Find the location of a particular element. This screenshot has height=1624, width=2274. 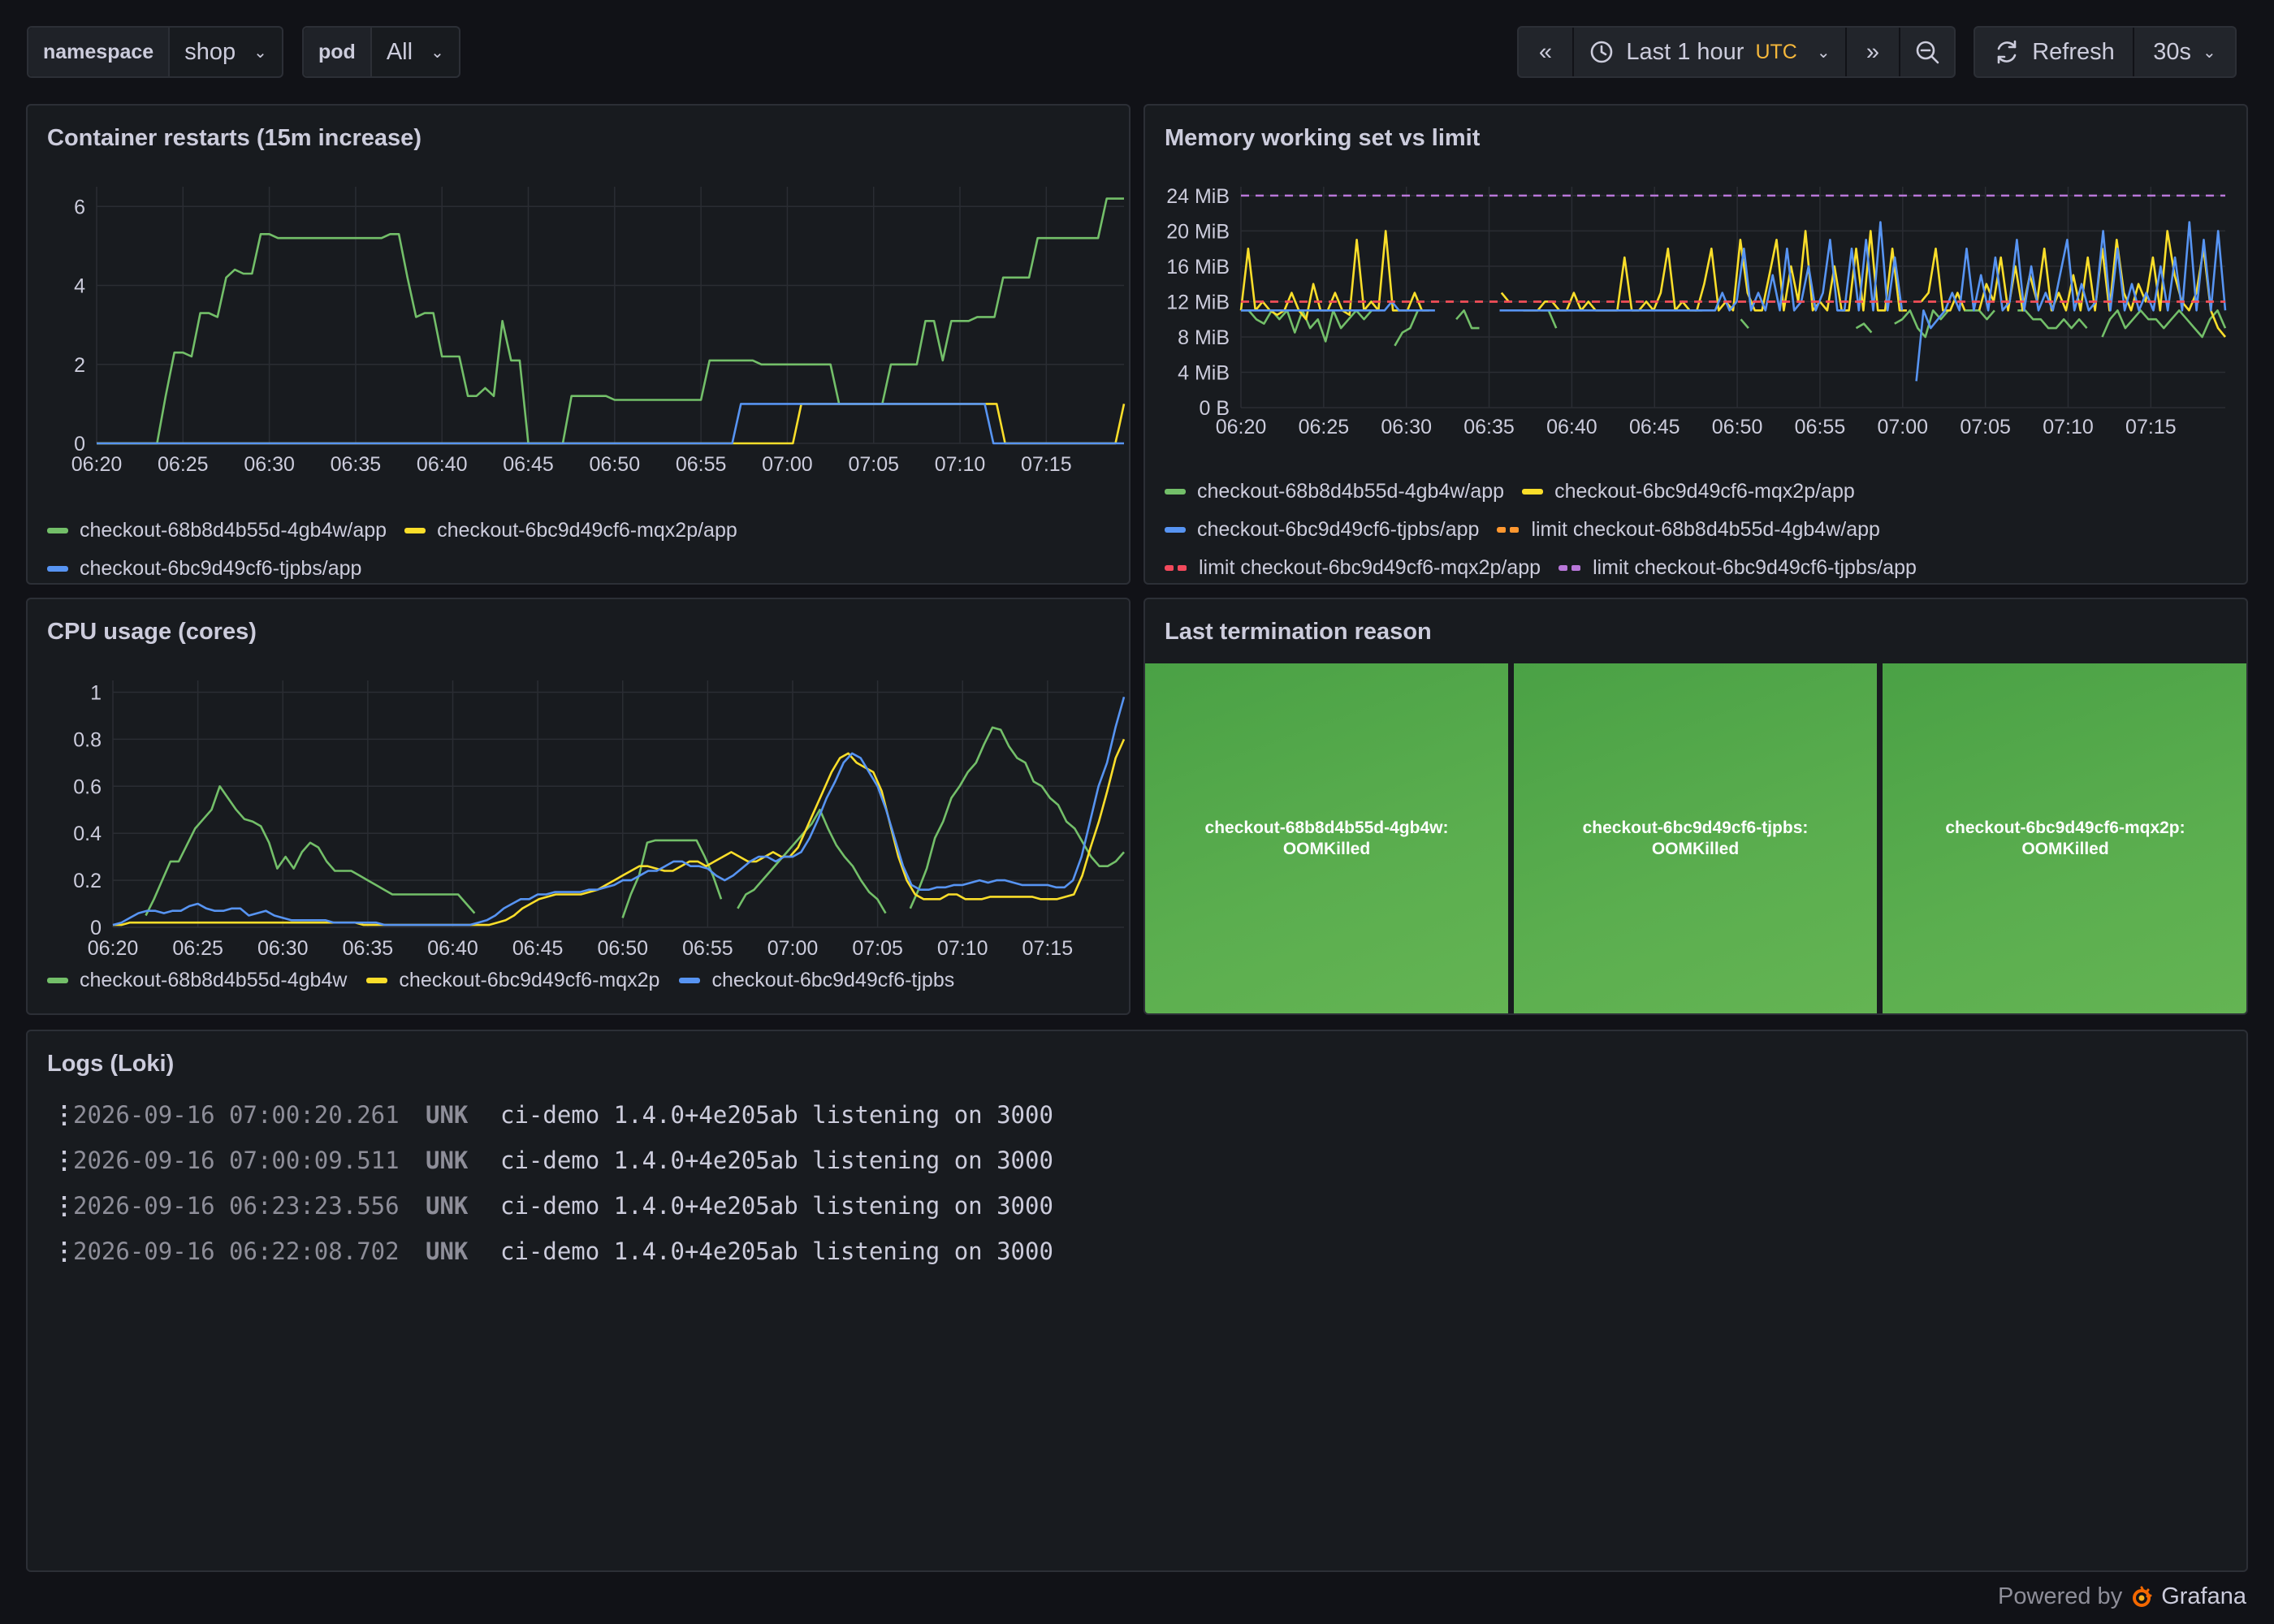

panel-title: Logs (Loki) is located at coordinates (111, 1064).